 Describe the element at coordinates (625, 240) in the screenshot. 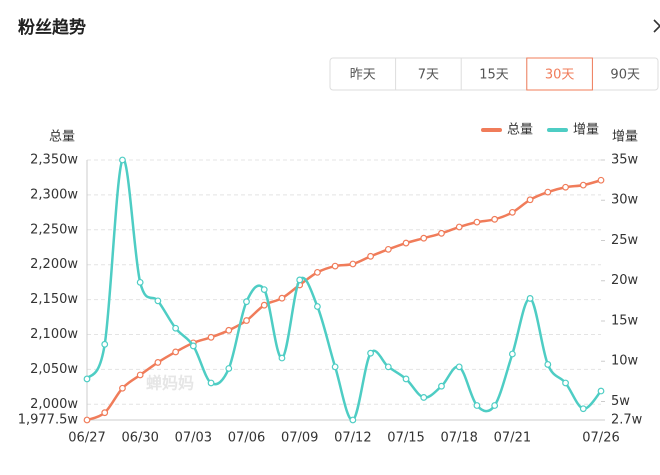

I see `y2-tick-label: 25w` at that location.